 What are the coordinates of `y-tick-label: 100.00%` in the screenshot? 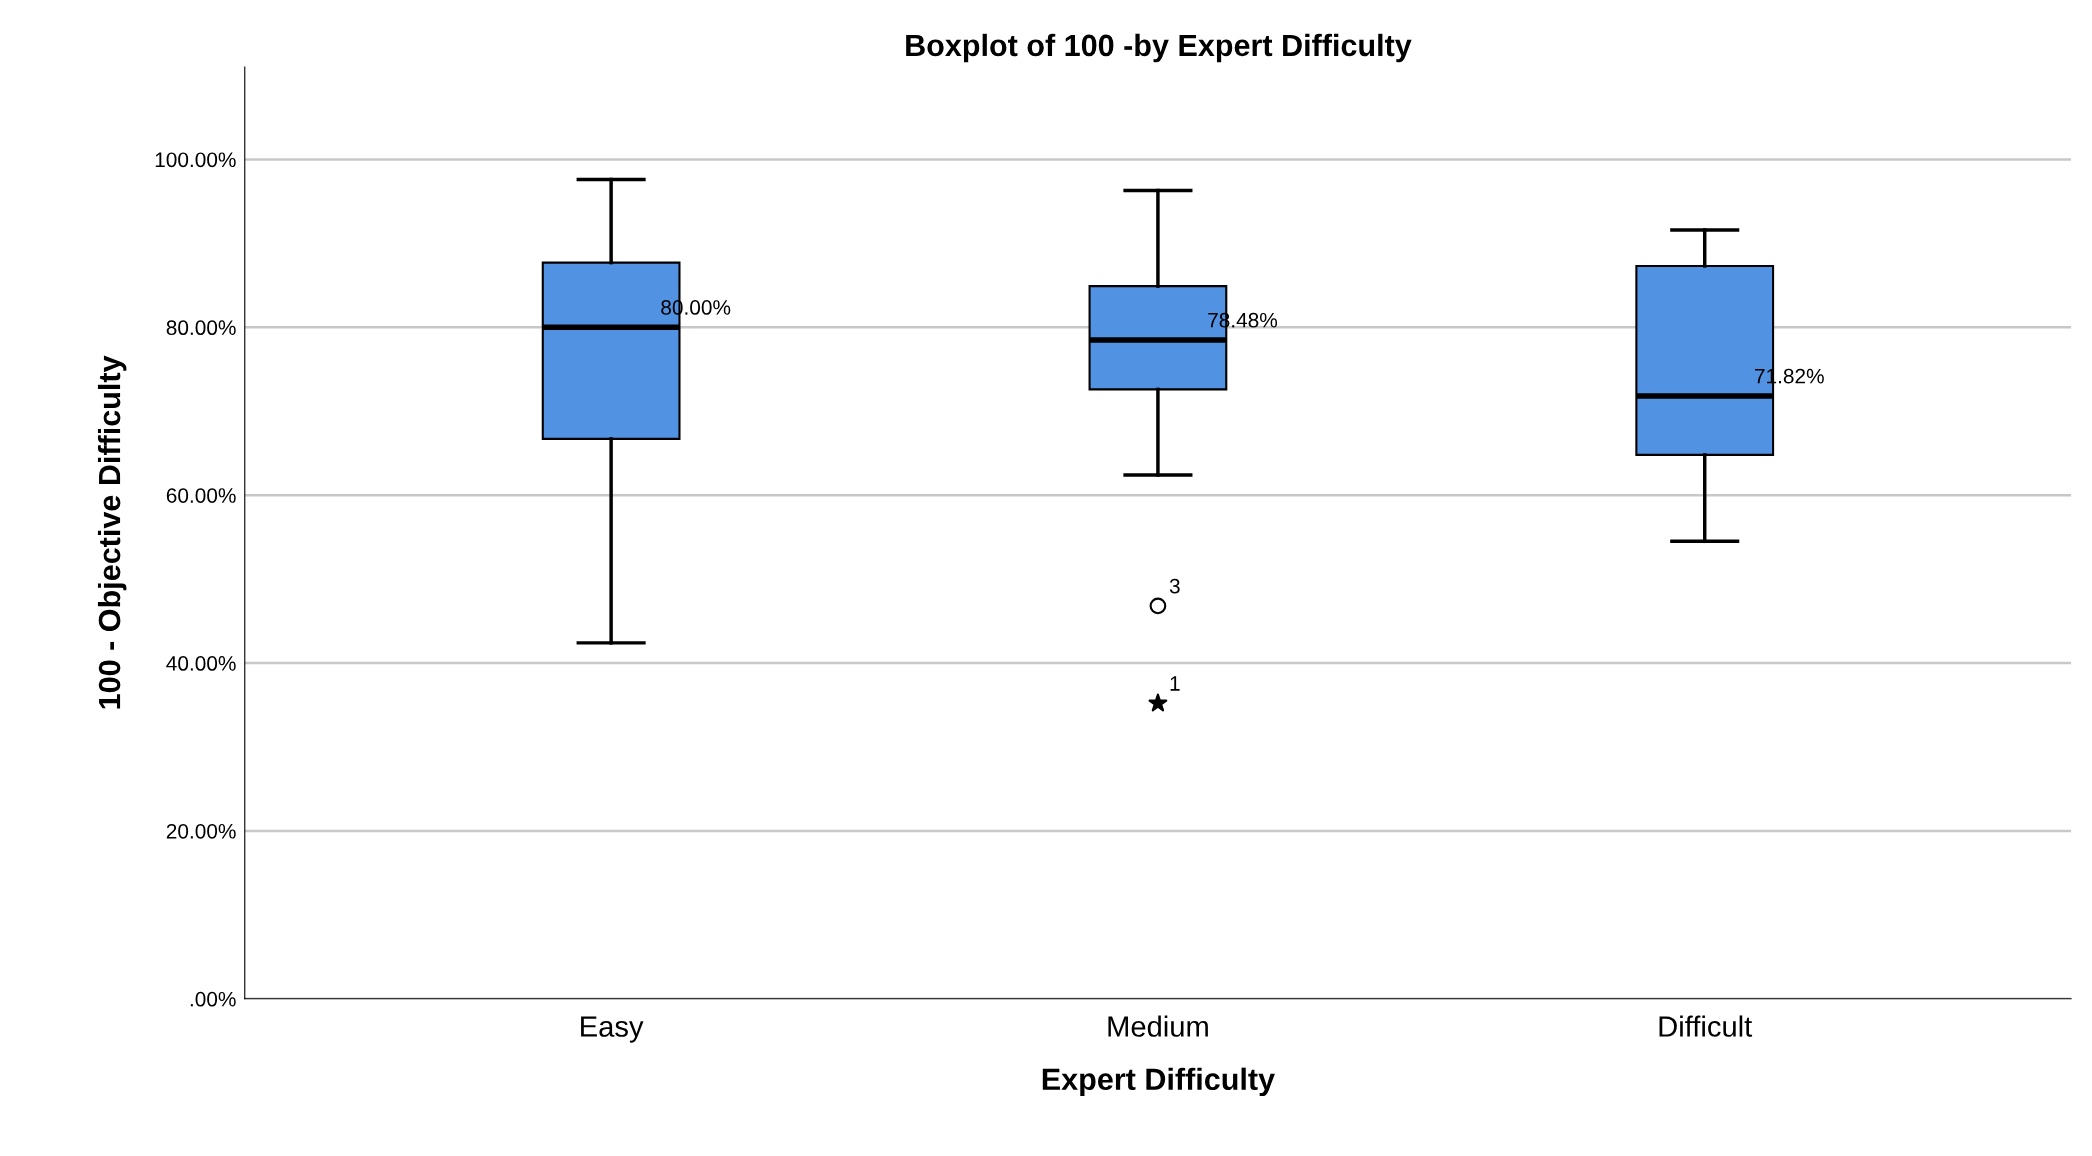 It's located at (195, 160).